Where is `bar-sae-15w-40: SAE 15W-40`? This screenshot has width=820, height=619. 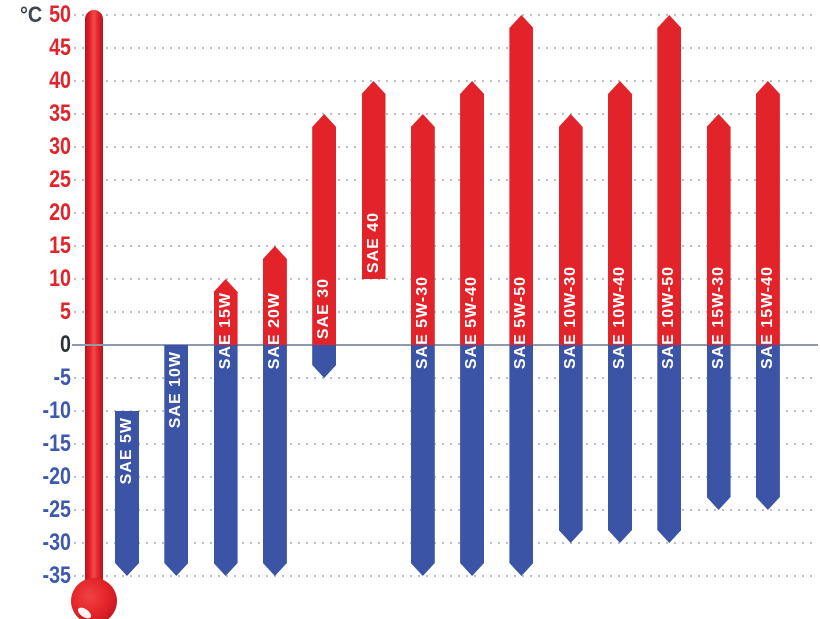 bar-sae-15w-40: SAE 15W-40 is located at coordinates (768, 295).